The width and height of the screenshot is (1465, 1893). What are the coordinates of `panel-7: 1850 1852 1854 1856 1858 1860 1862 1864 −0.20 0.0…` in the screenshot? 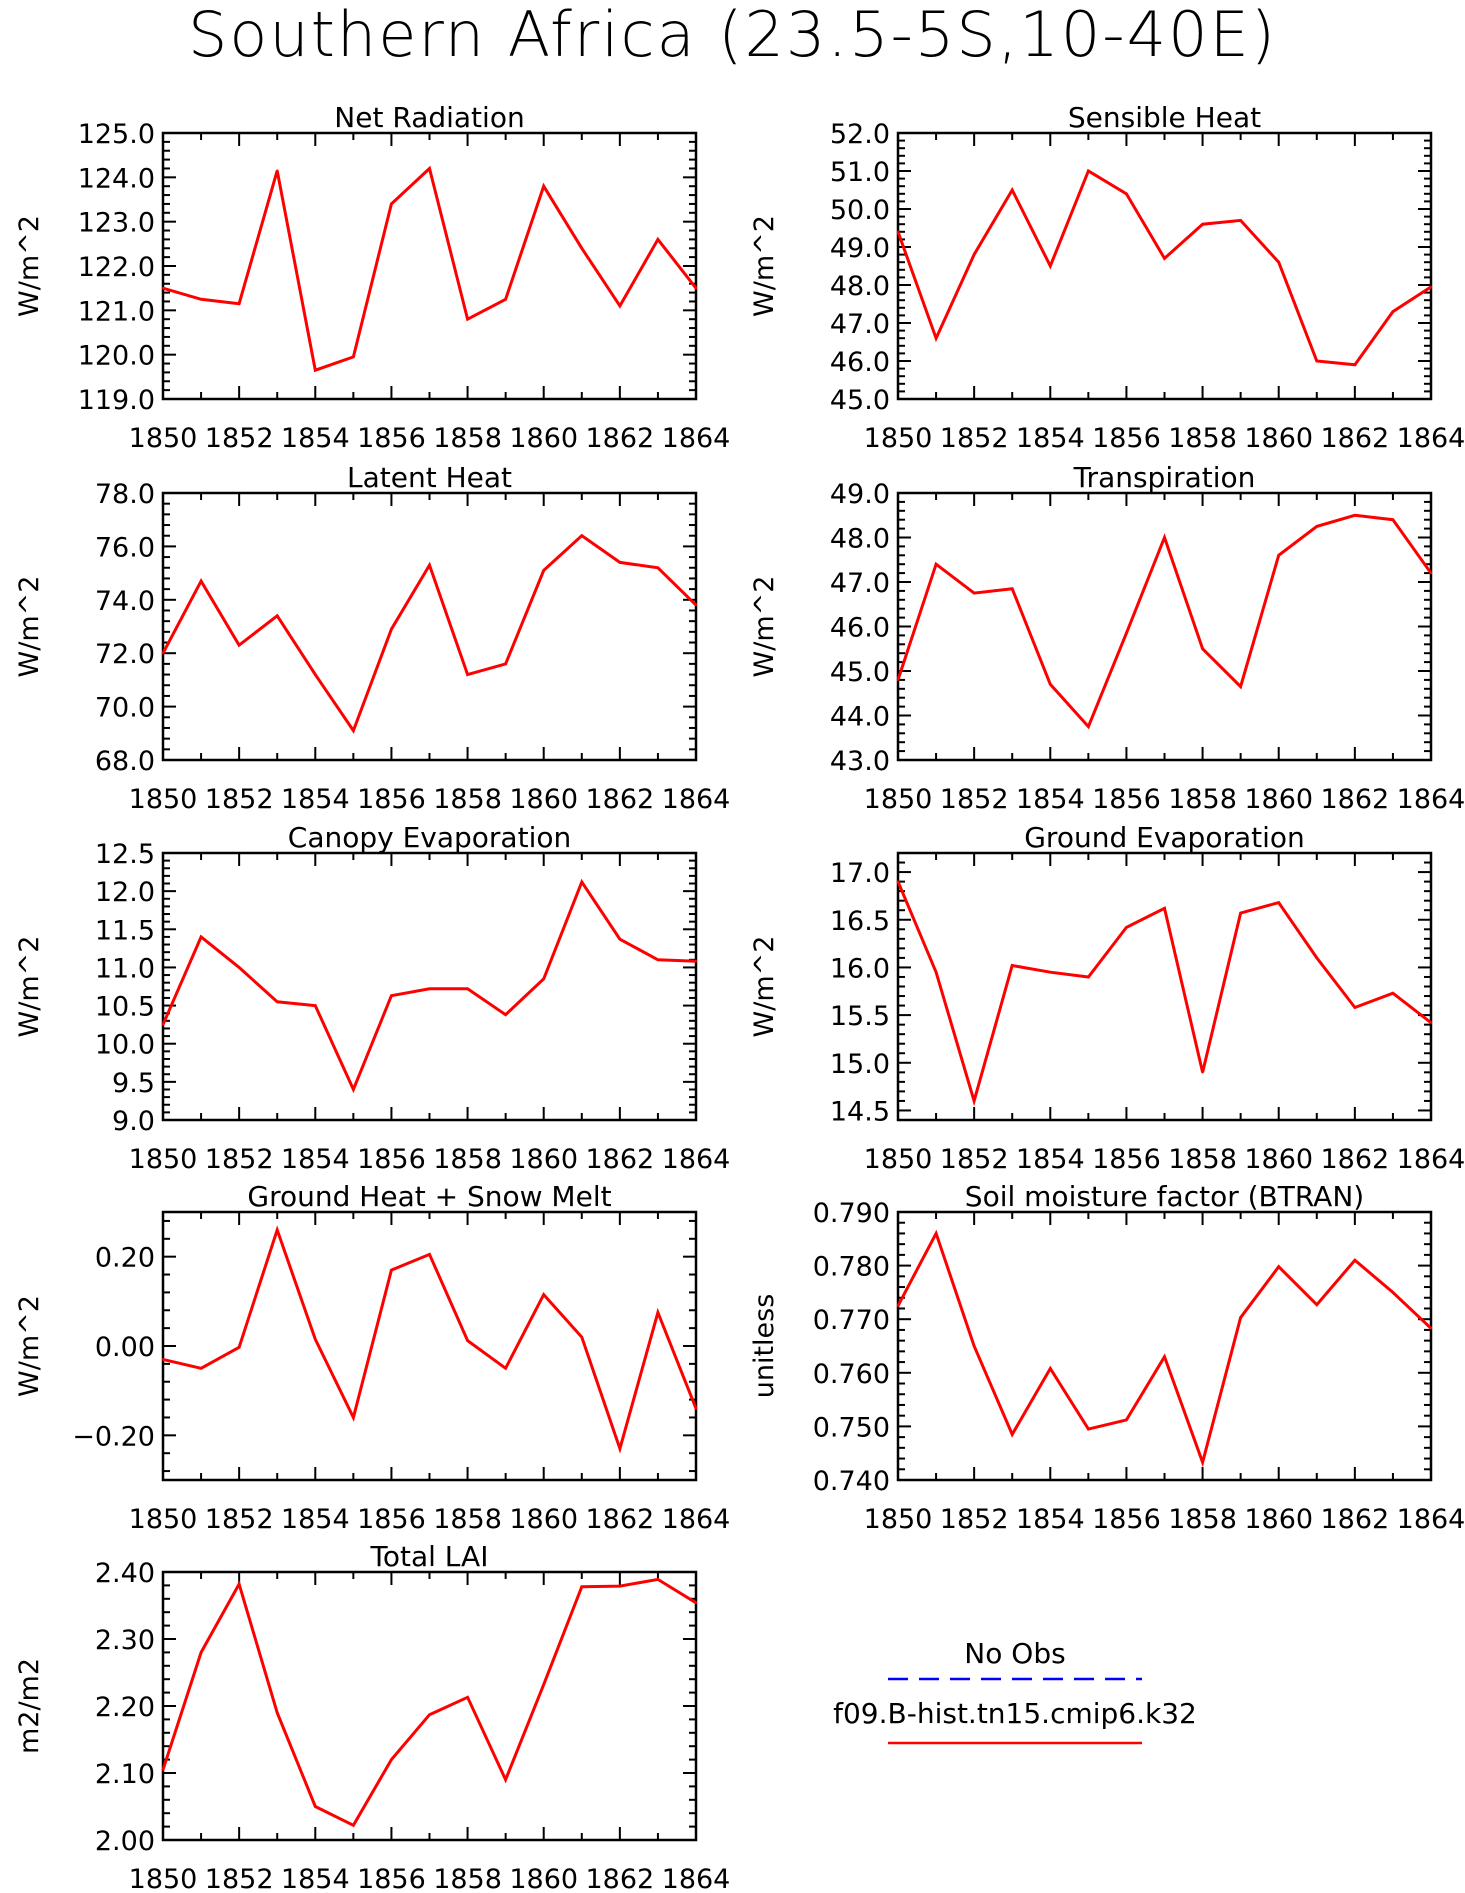 It's located at (372, 1357).